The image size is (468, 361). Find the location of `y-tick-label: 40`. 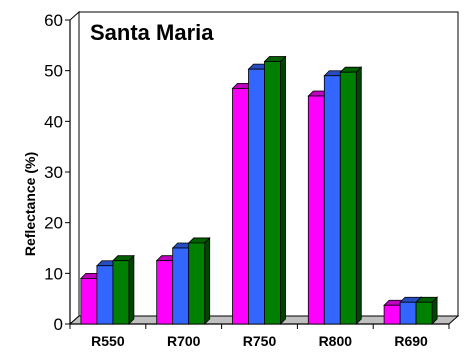

y-tick-label: 40 is located at coordinates (53, 121).